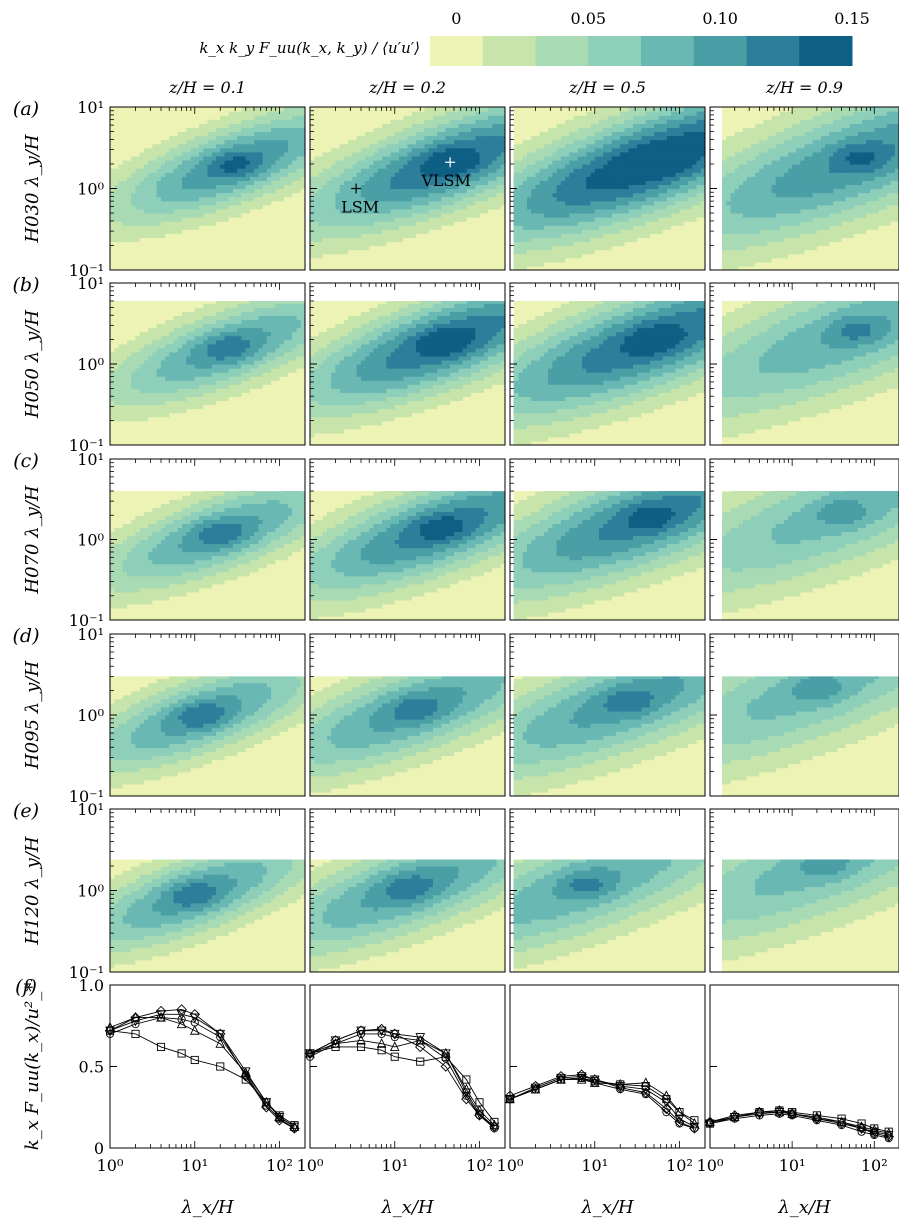  What do you see at coordinates (509, 51) in the screenshot?
I see `colorbar-swatch` at bounding box center [509, 51].